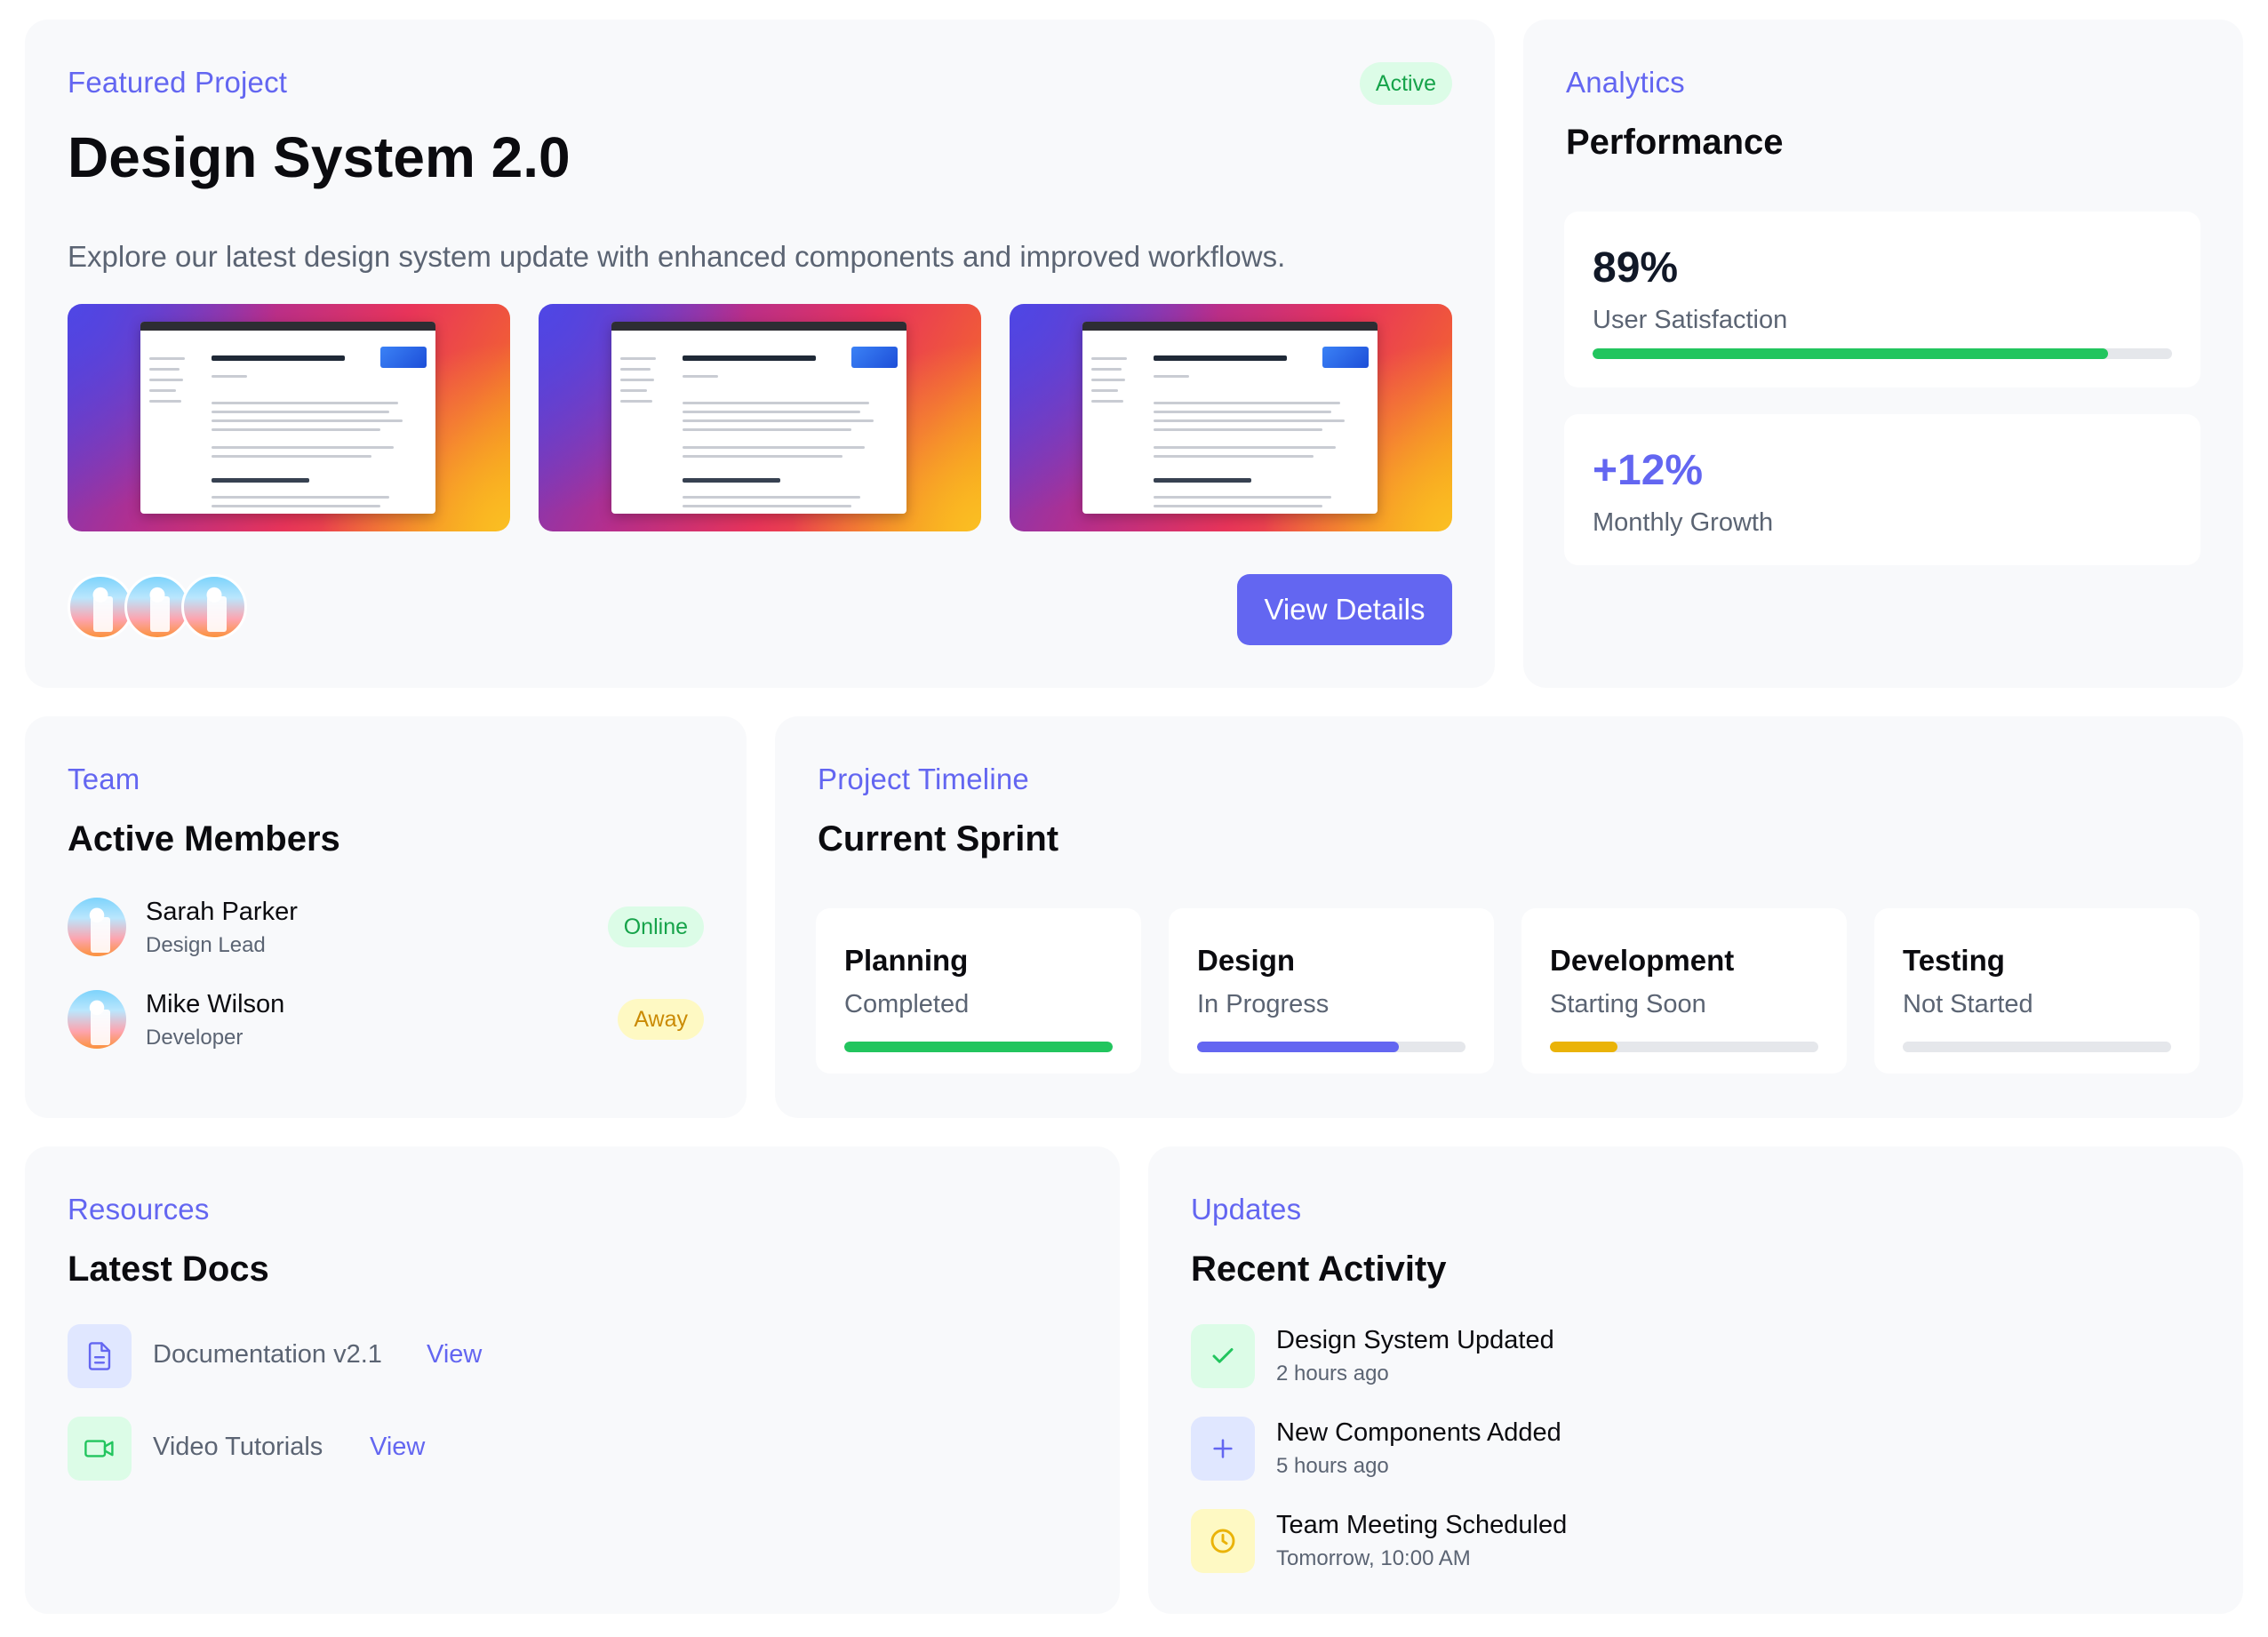 The image size is (2268, 1637). What do you see at coordinates (1591, 1356) in the screenshot?
I see `activity-item: Design System Updated 2 hours ago` at bounding box center [1591, 1356].